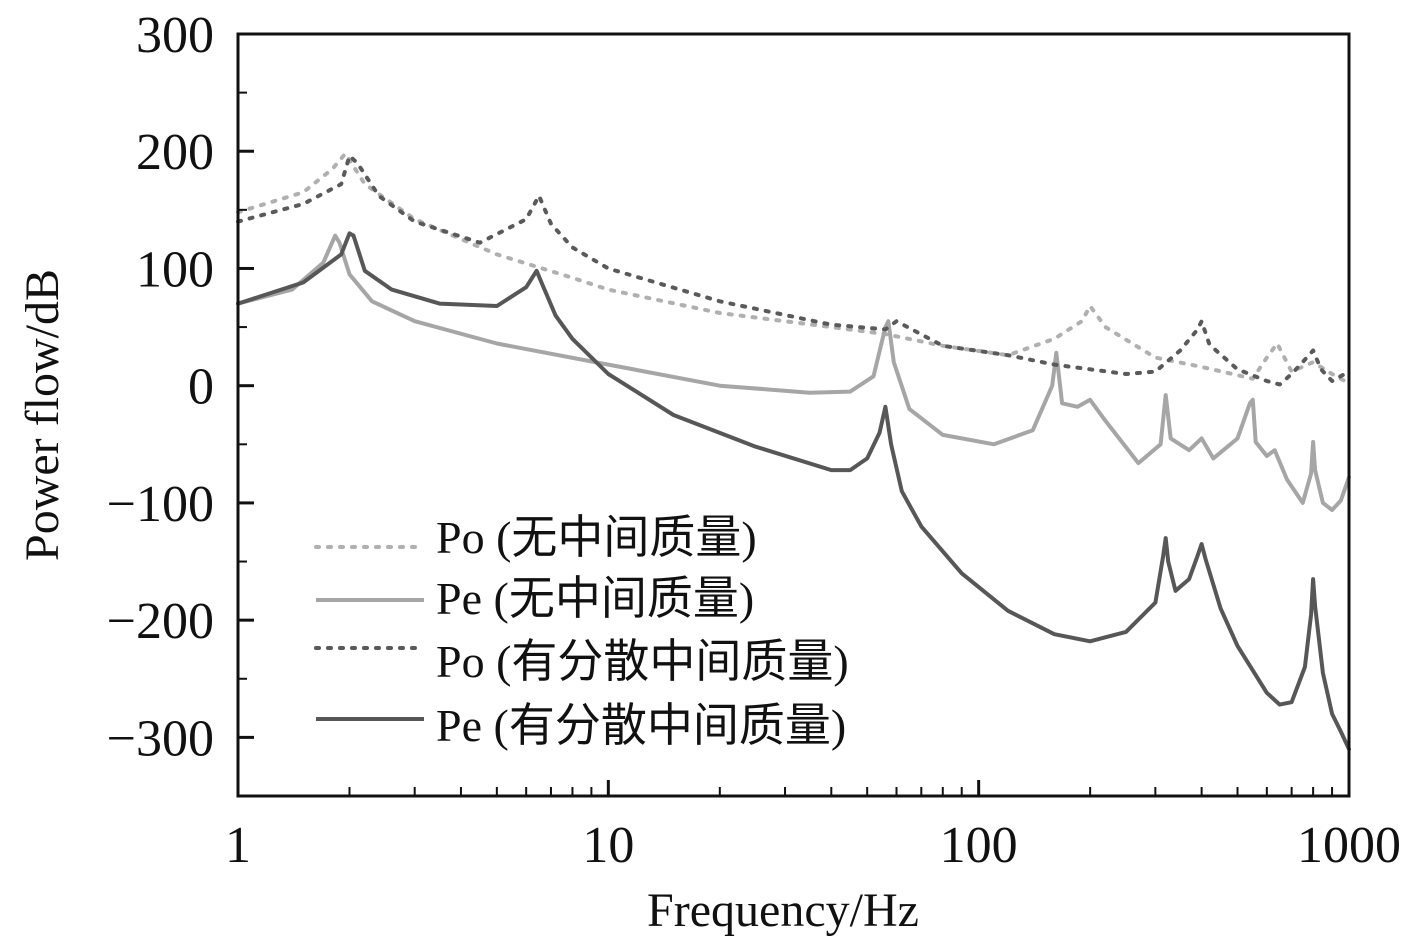  What do you see at coordinates (175, 269) in the screenshot?
I see `y-tick-label: 100` at bounding box center [175, 269].